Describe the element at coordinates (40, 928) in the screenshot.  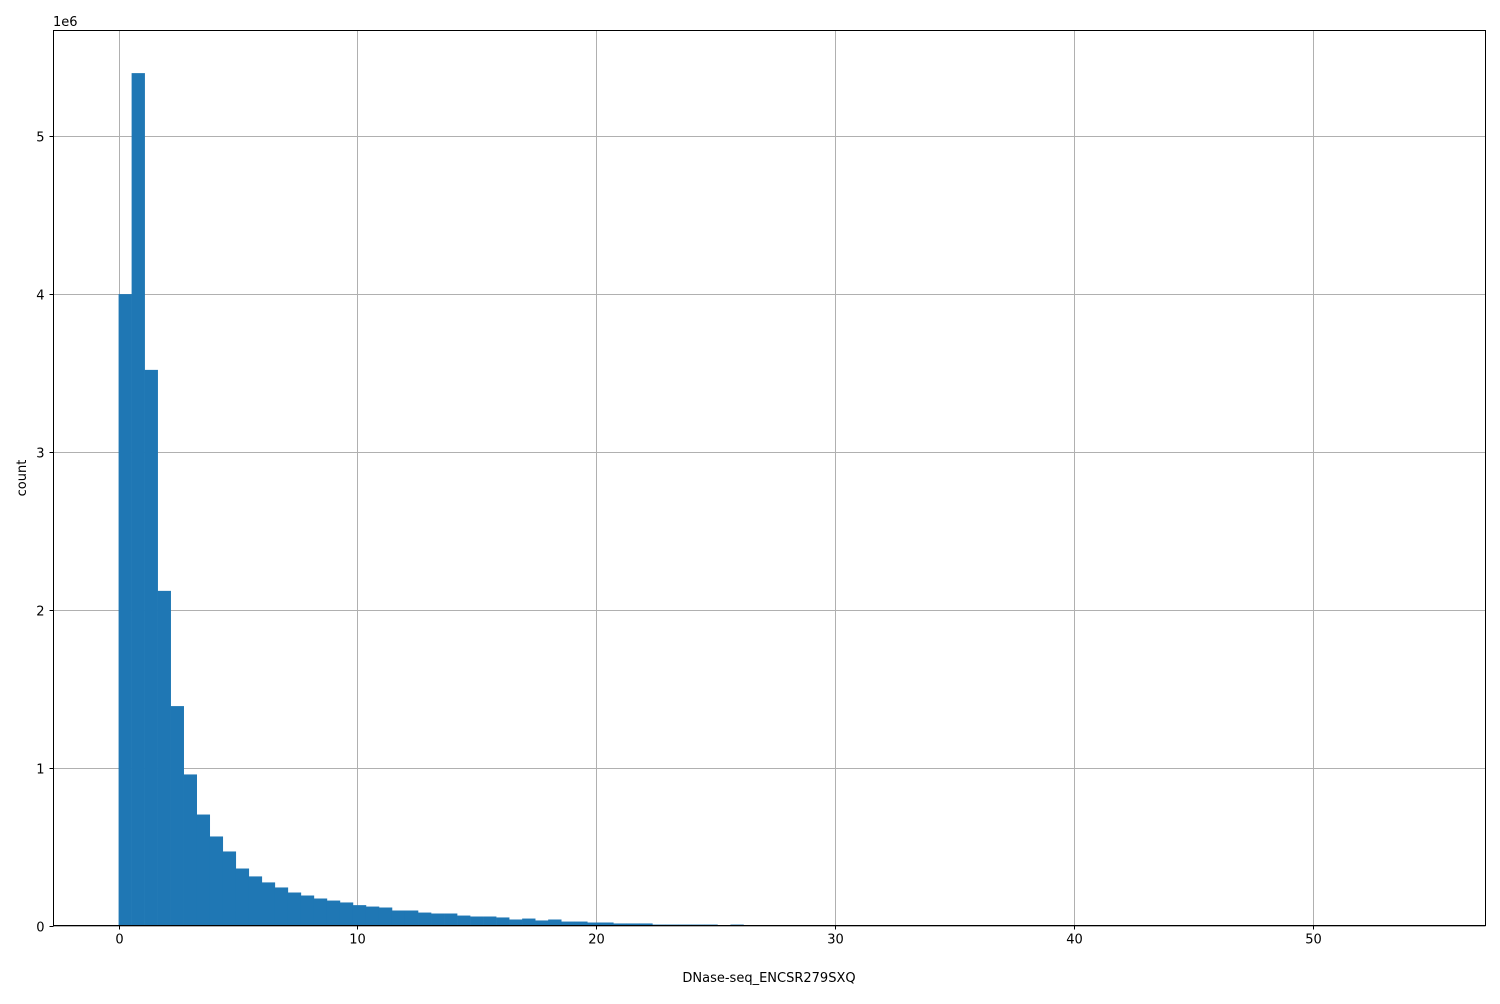
I see `y-tick-label: 0` at that location.